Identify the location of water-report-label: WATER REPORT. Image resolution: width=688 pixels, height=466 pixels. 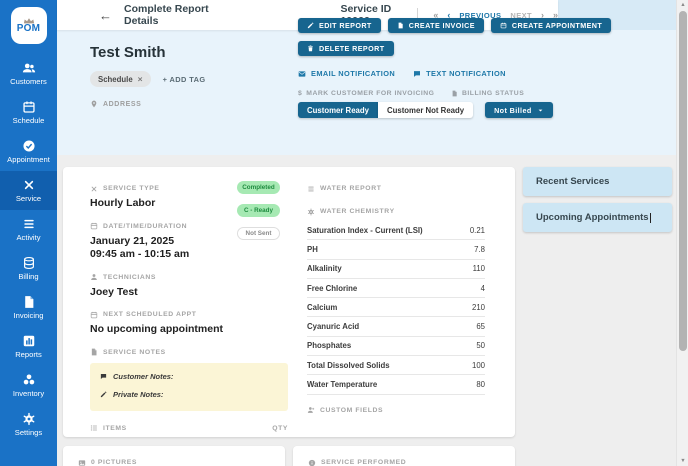
(396, 188).